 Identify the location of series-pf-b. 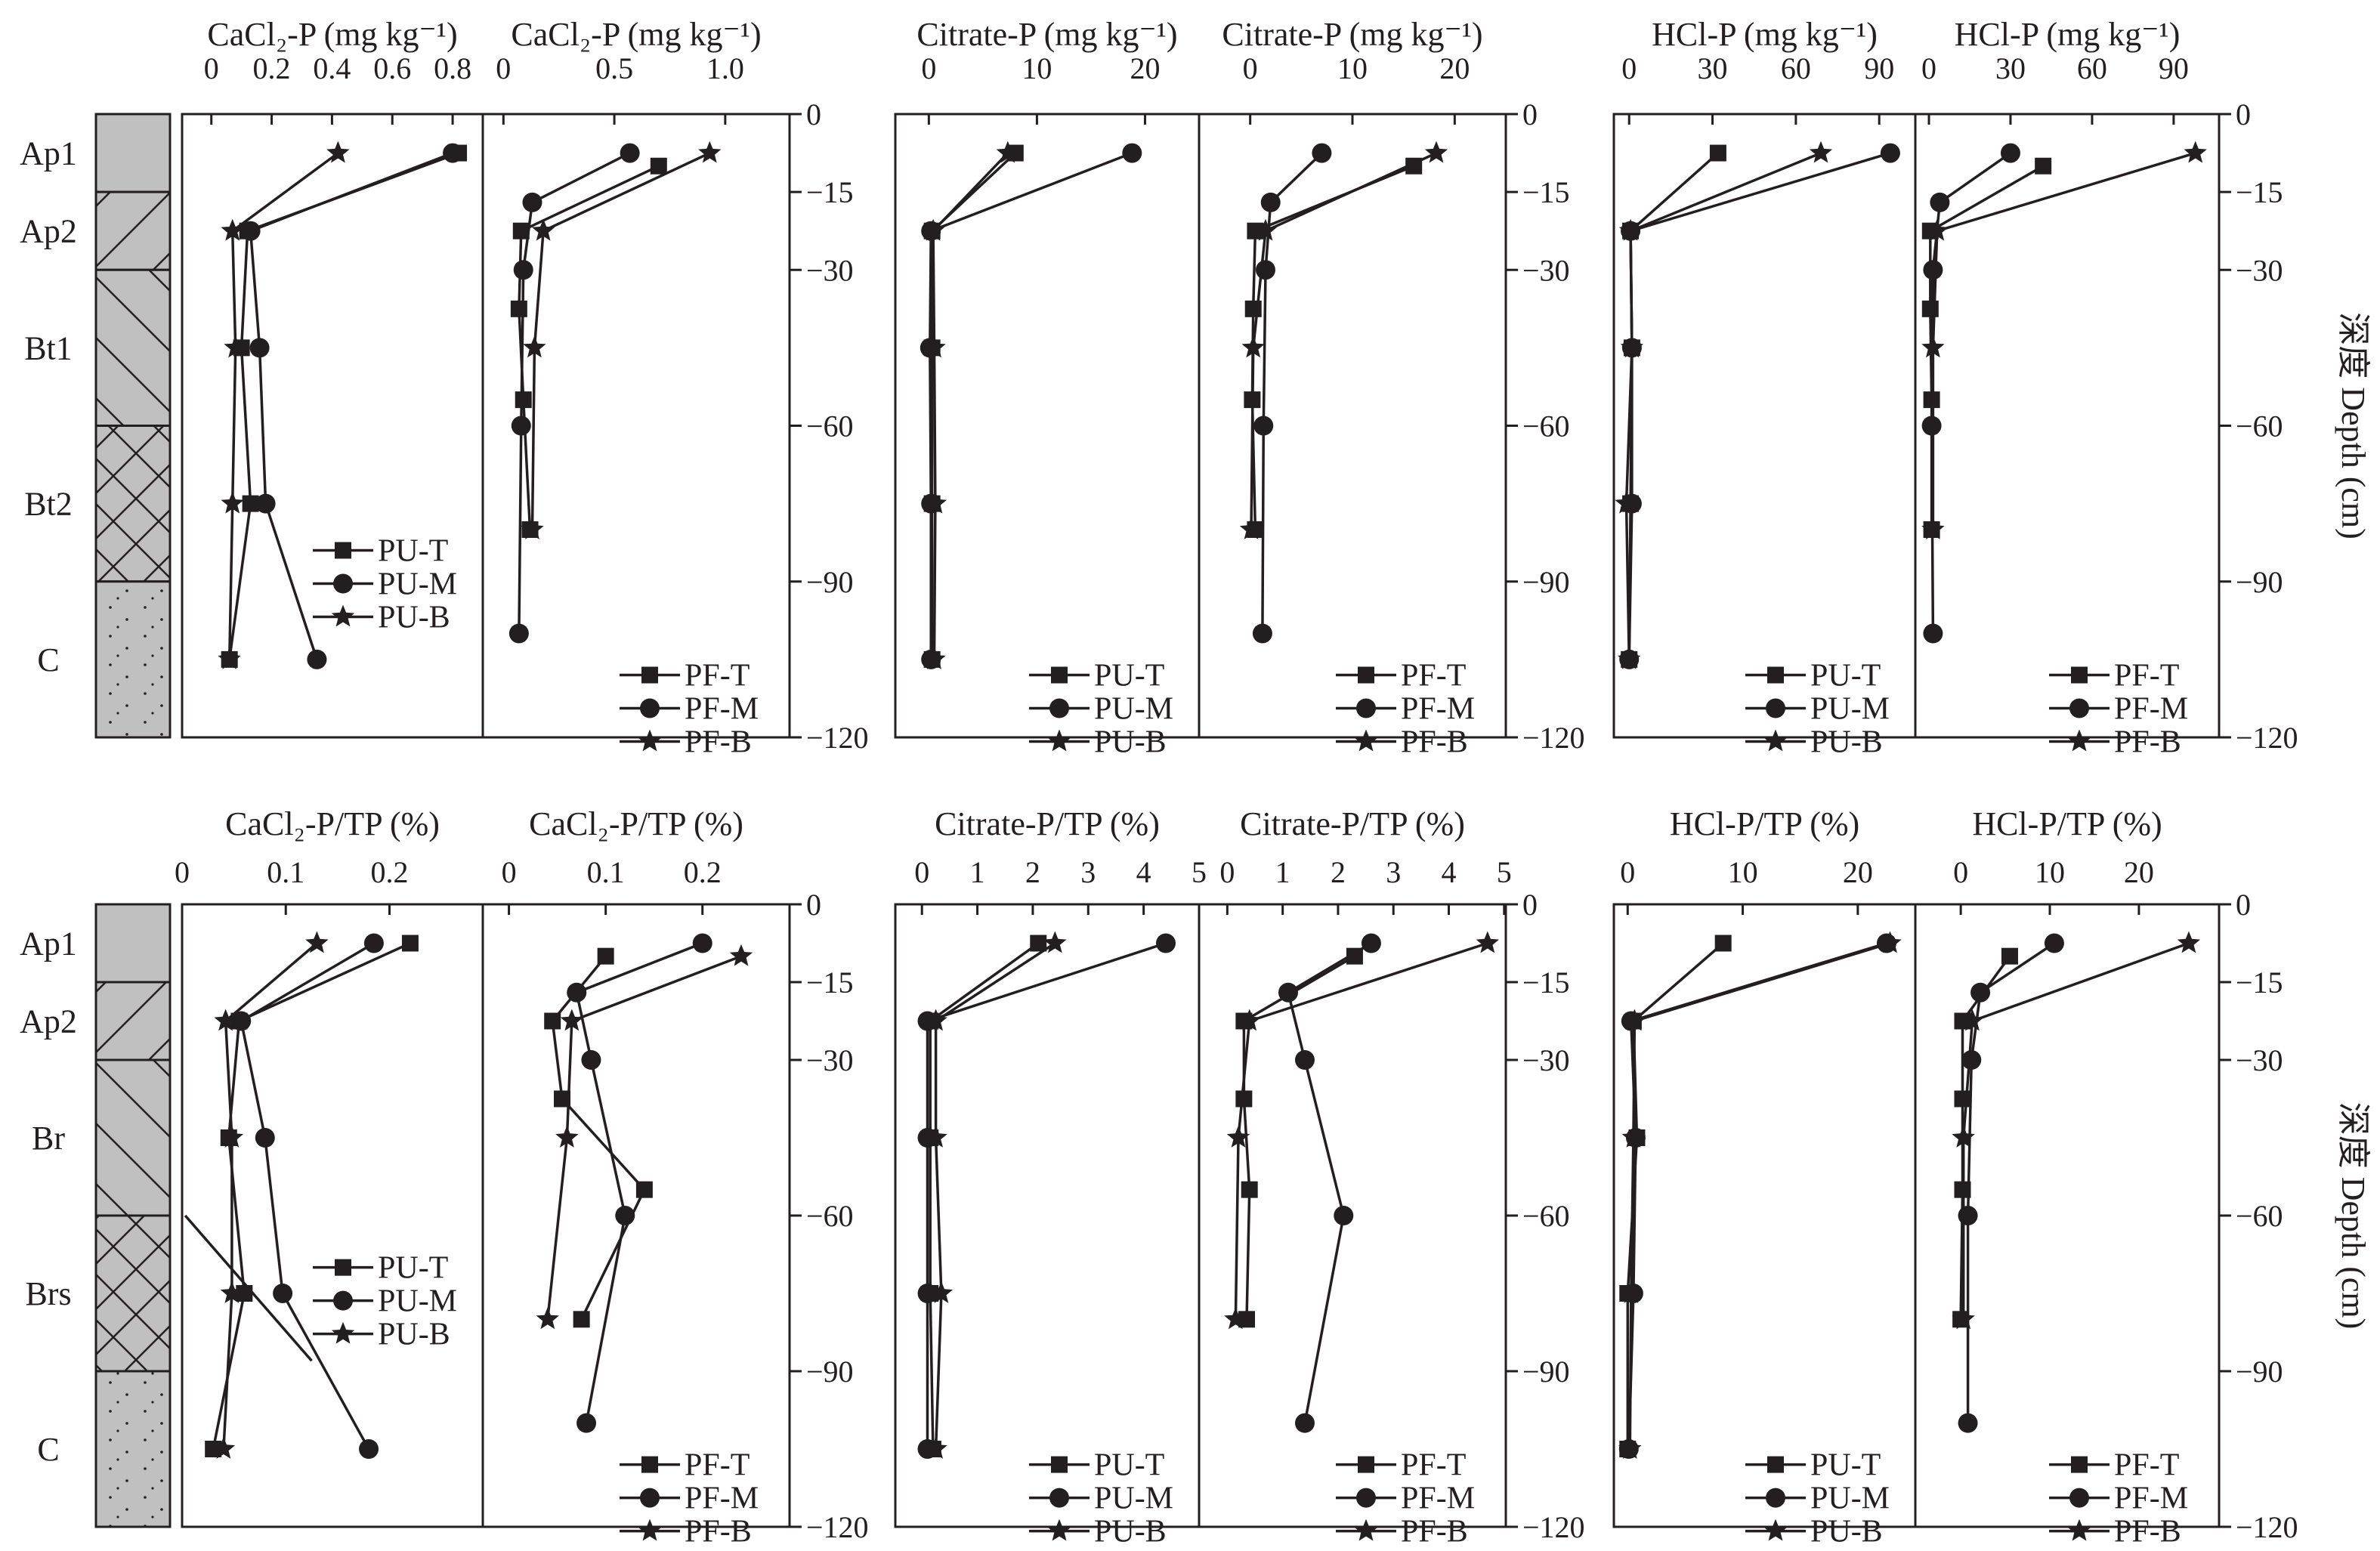
(1343, 340).